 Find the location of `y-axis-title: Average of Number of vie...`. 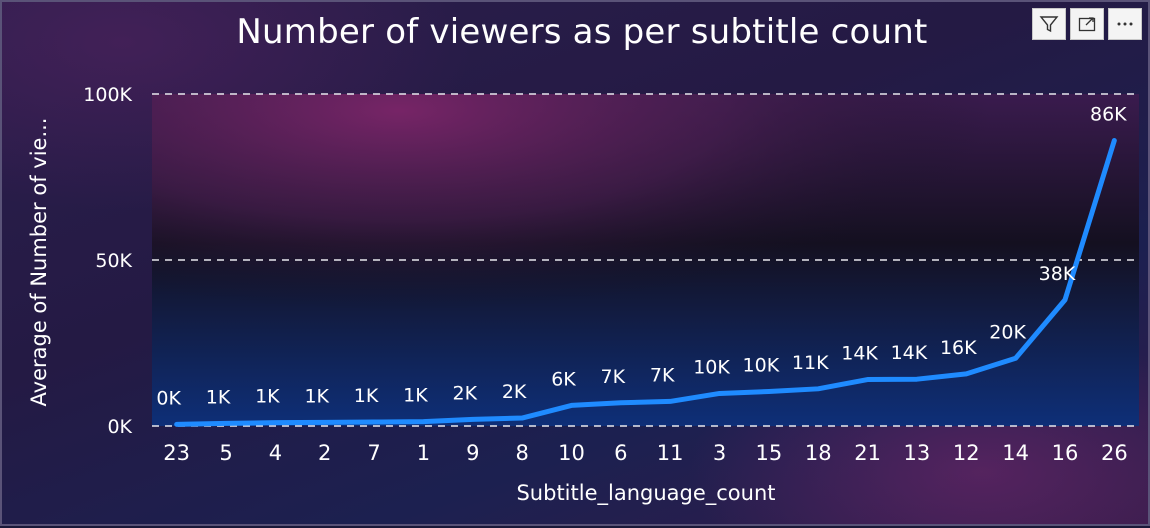

y-axis-title: Average of Number of vie... is located at coordinates (39, 262).